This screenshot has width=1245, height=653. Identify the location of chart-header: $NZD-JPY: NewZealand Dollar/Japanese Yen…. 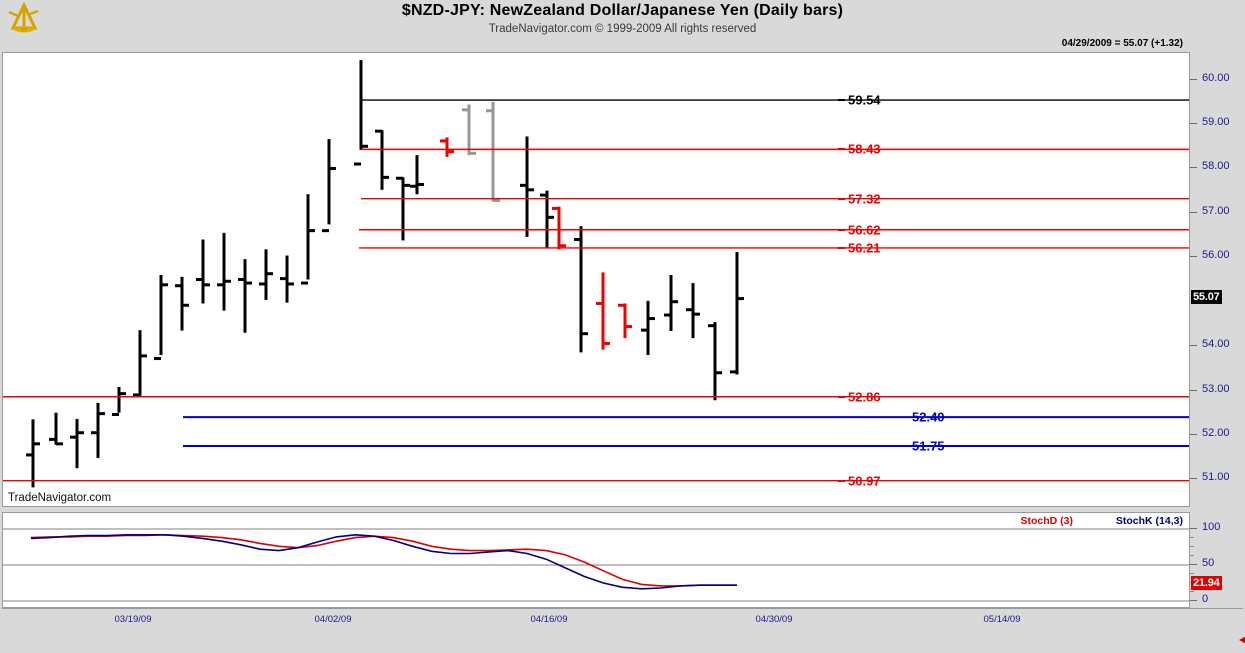
(622, 19).